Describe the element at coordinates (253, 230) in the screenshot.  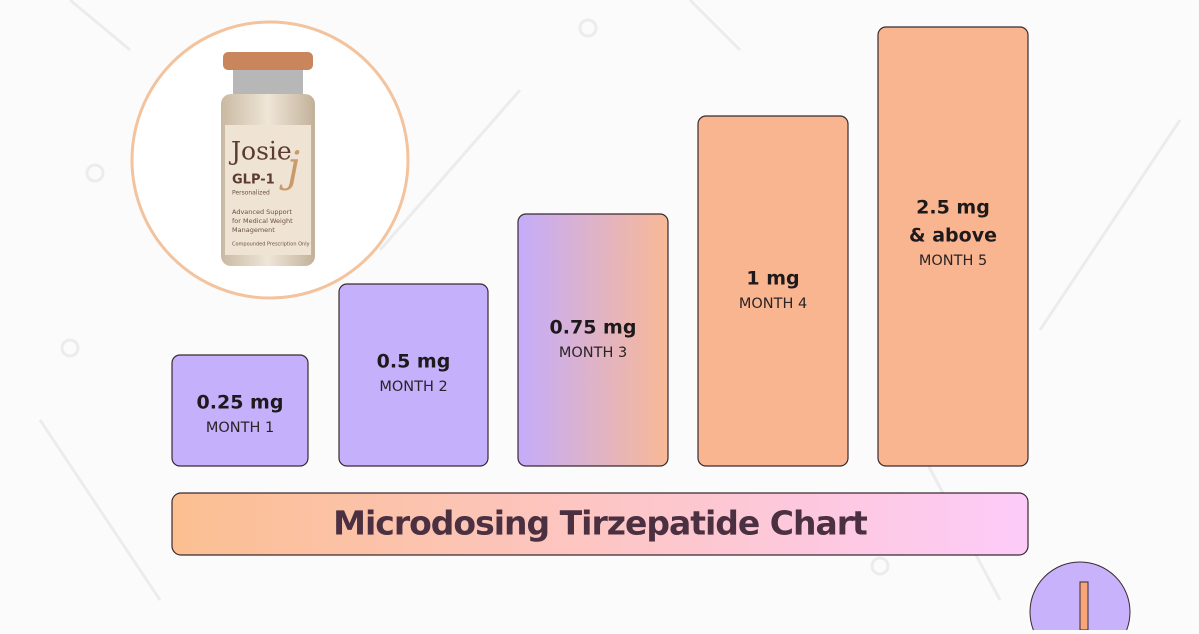
I see `vial-description: Management` at that location.